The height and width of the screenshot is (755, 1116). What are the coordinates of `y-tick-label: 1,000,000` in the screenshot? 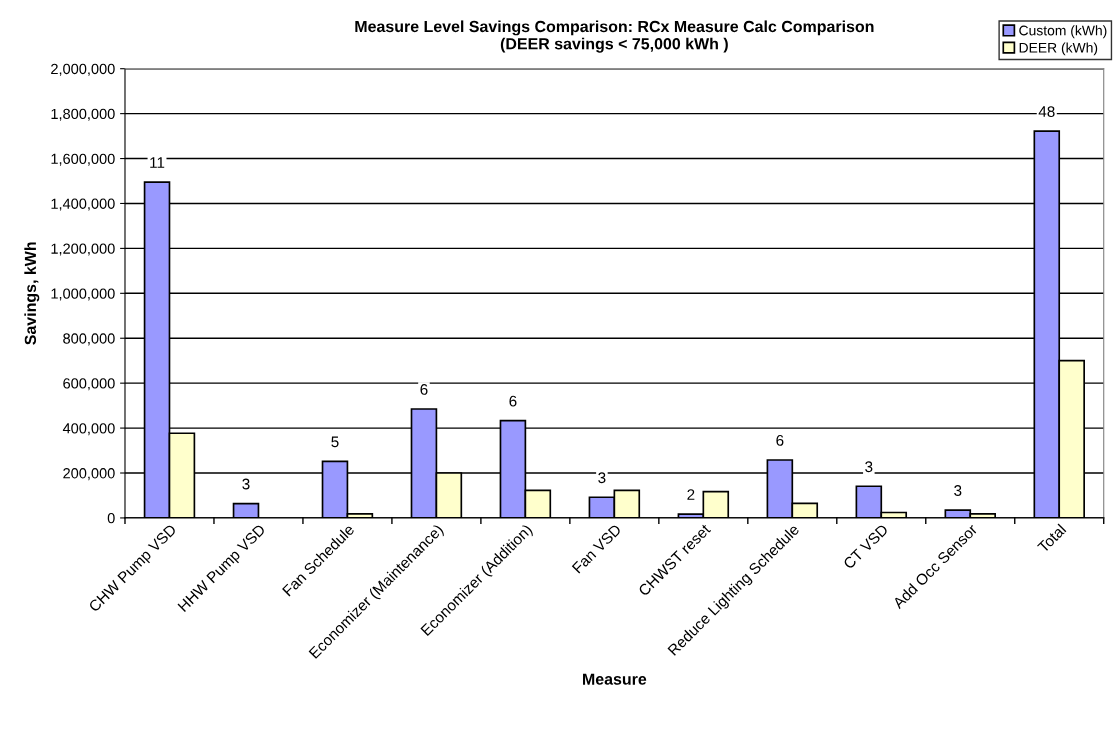 It's located at (83, 294).